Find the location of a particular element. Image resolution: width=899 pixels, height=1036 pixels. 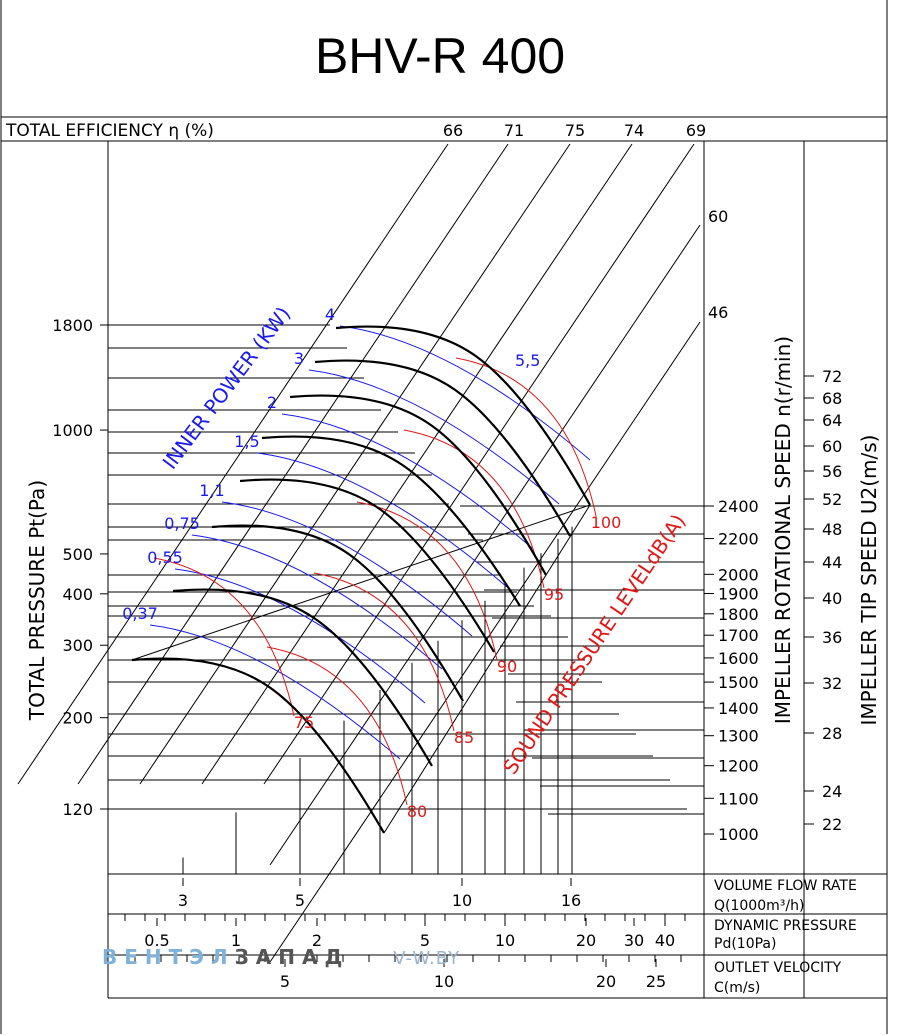

bottom-axis-2-label-line1: DYNAMIC PRESSURE is located at coordinates (785, 926).